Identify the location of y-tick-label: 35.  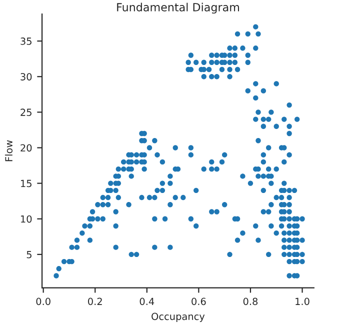
(26, 41).